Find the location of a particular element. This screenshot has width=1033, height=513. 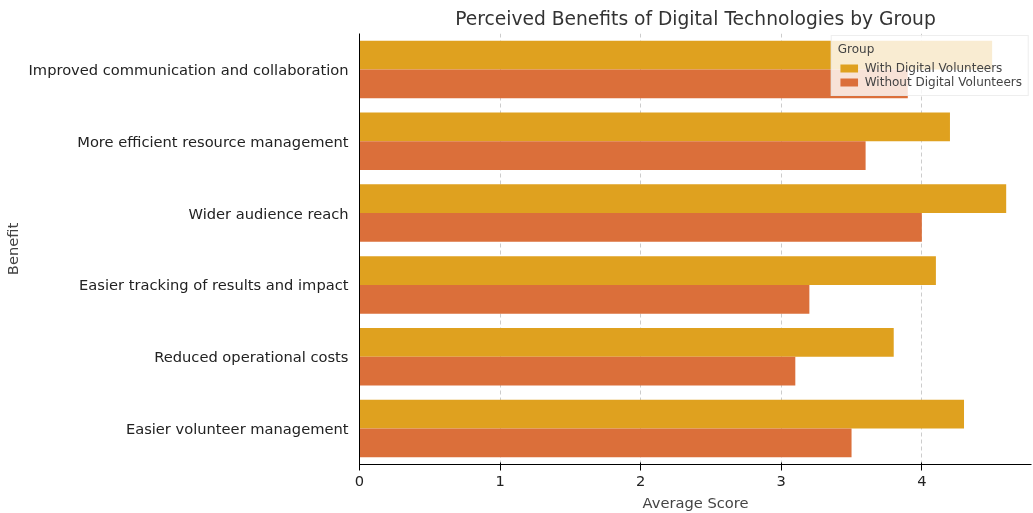

x-tick-label: 0 is located at coordinates (359, 480).